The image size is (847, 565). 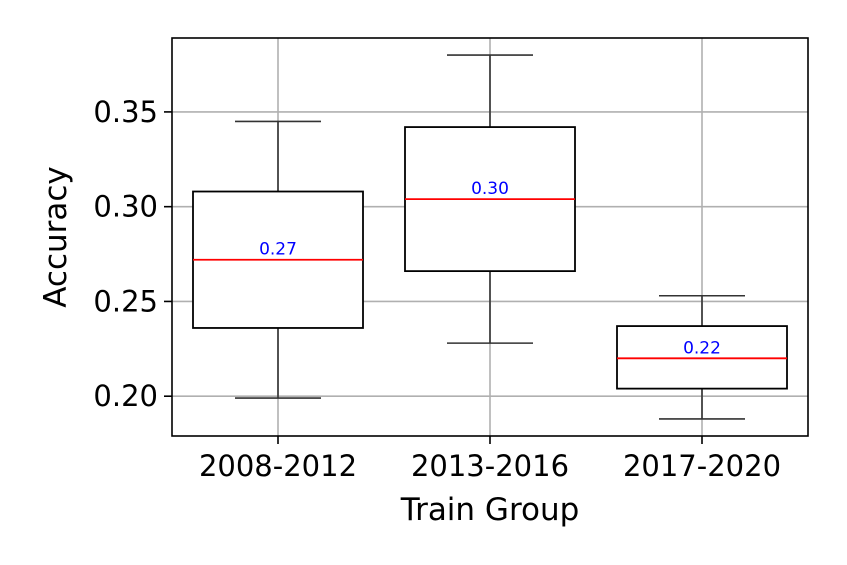 I want to click on y-axis-label: Accuracy, so click(x=56, y=237).